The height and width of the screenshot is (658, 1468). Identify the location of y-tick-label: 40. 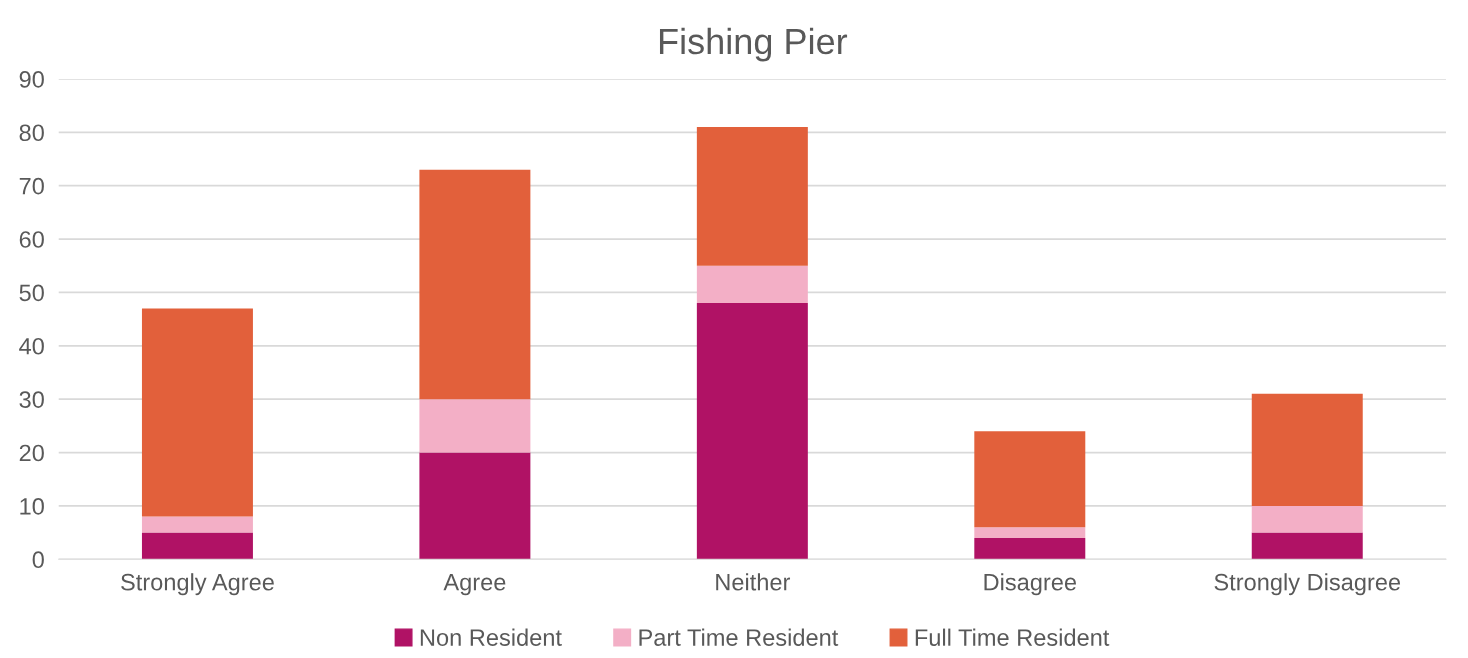
(31, 346).